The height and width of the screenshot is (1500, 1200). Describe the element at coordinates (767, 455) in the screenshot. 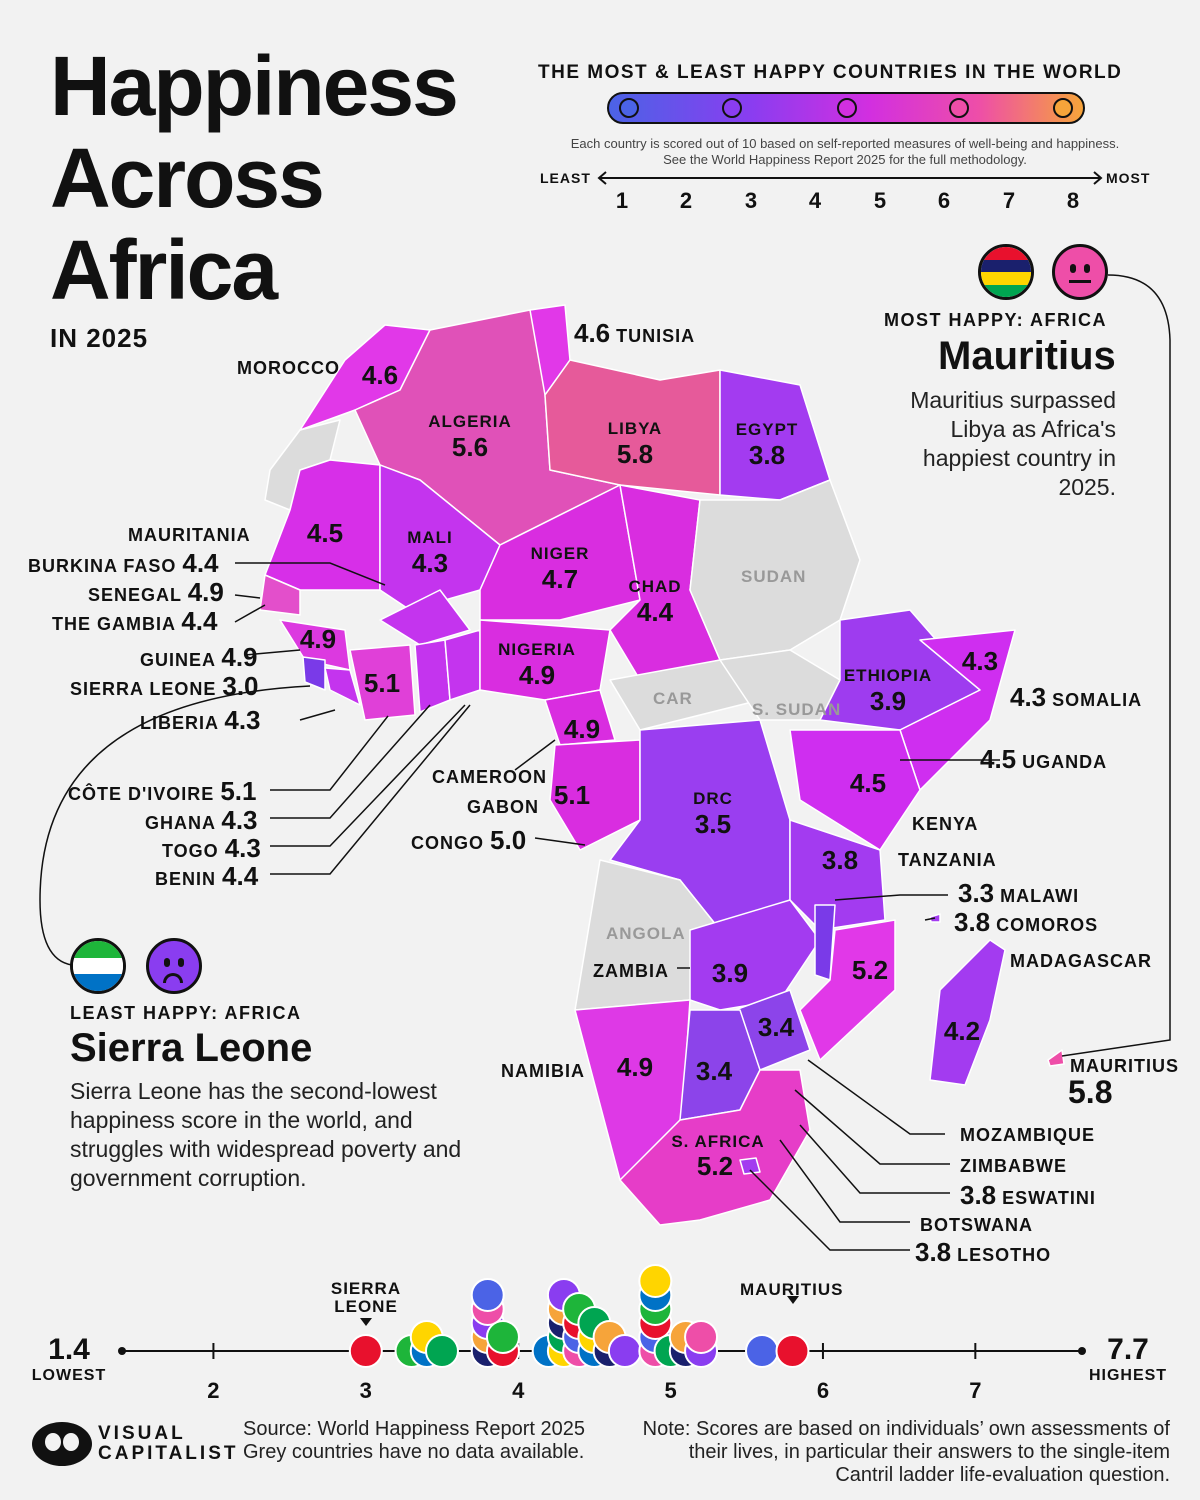

I see `egypt-value: 3.8` at that location.